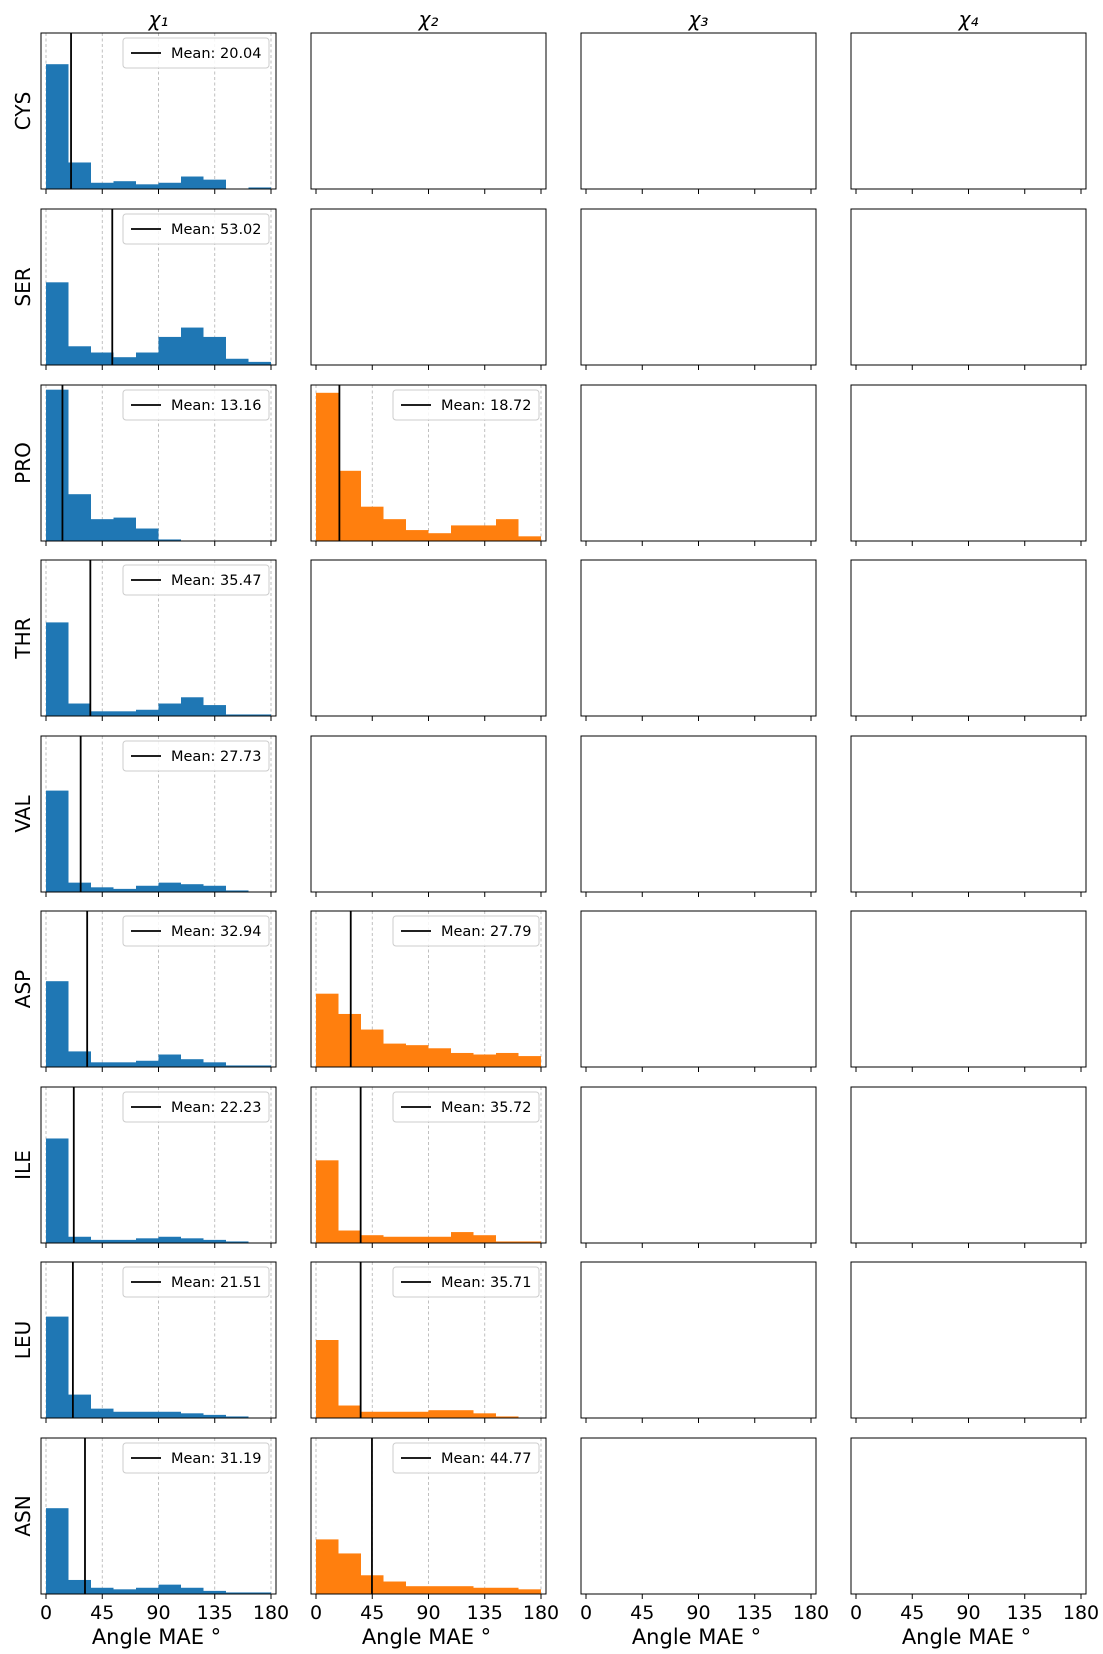  What do you see at coordinates (698, 19) in the screenshot?
I see `column-title-3: χ₃` at bounding box center [698, 19].